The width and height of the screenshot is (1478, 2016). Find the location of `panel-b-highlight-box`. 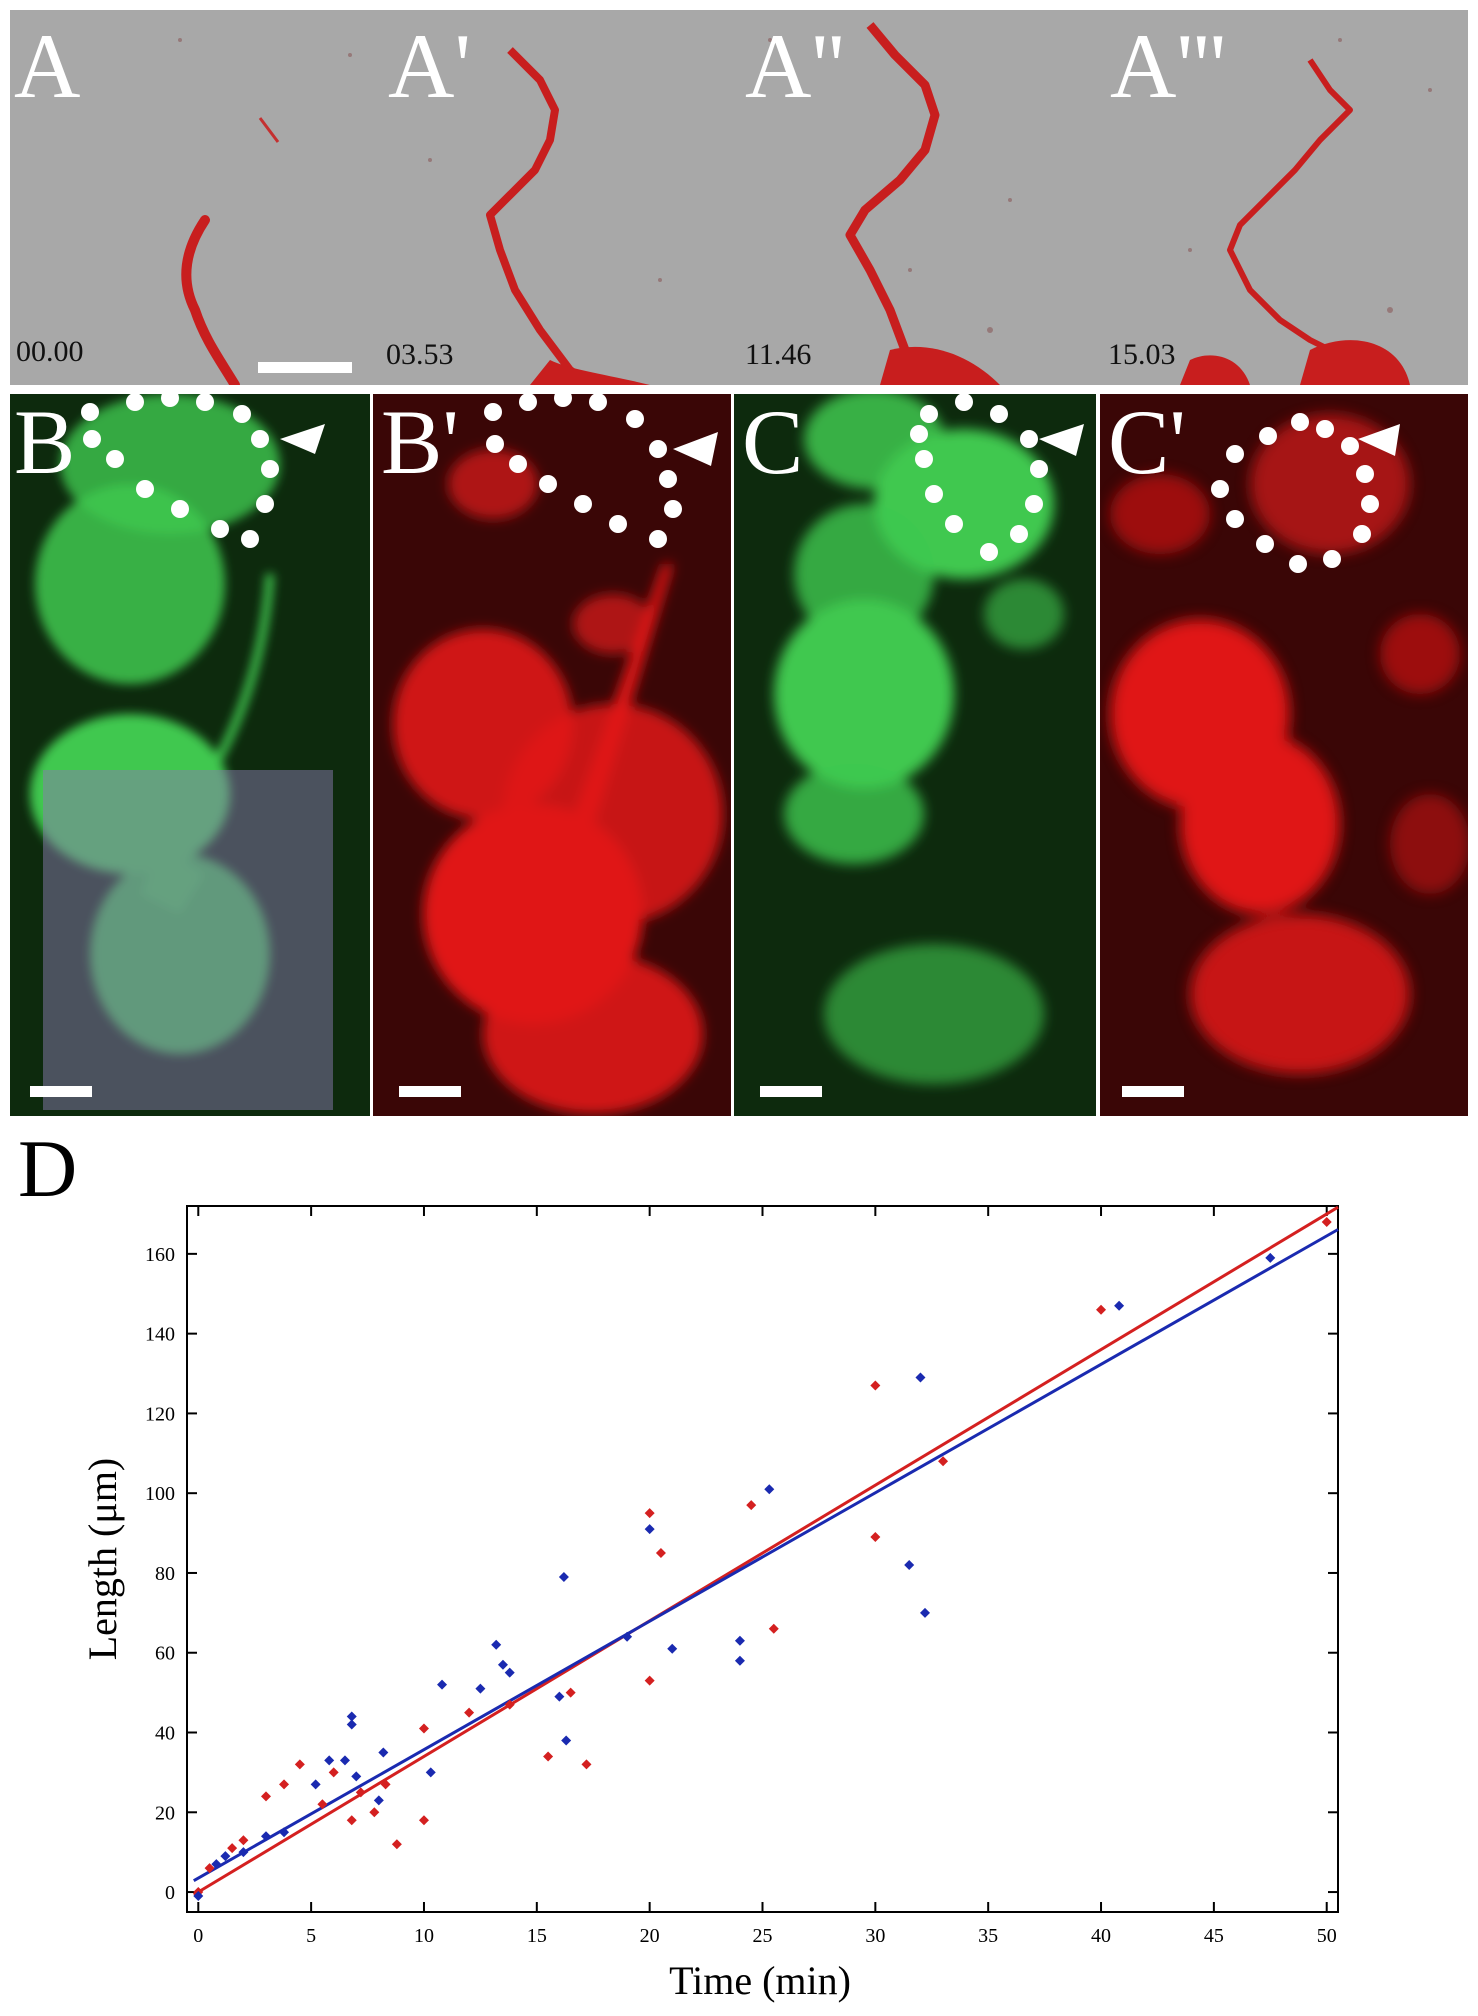

panel-b-highlight-box is located at coordinates (188, 940).